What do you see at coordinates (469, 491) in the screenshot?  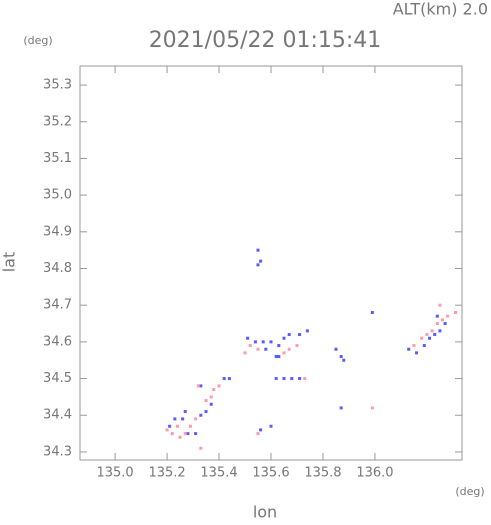 I see `x-unit: (deg)` at bounding box center [469, 491].